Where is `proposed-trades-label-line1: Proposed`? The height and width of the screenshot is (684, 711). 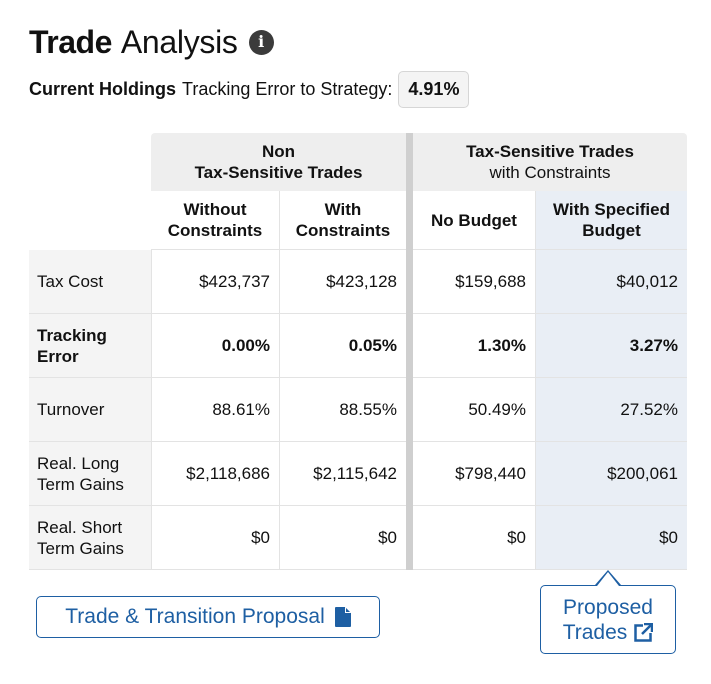 proposed-trades-label-line1: Proposed is located at coordinates (608, 607).